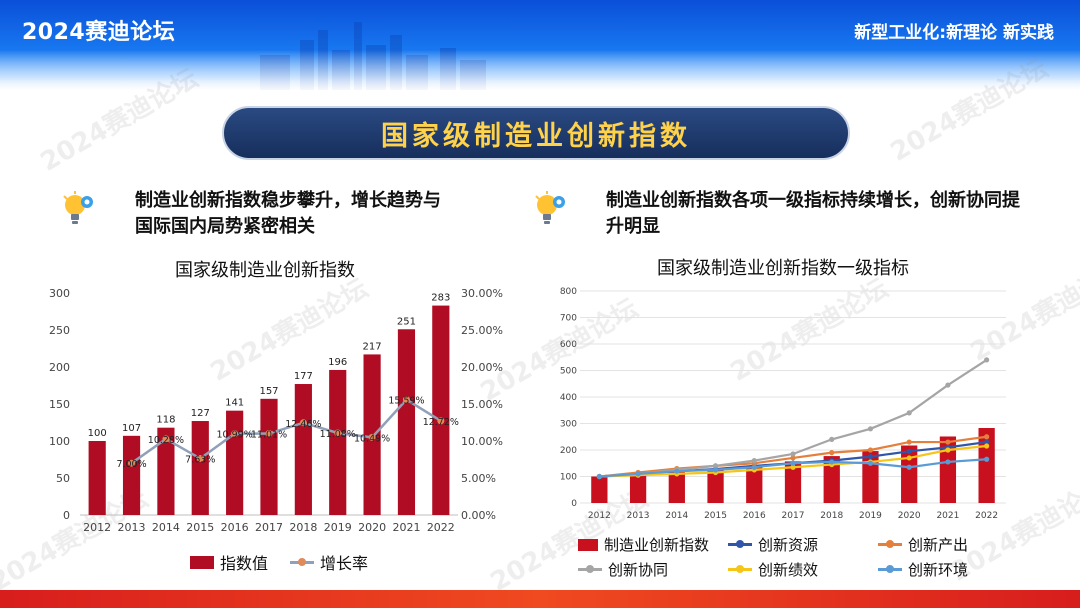  What do you see at coordinates (568, 345) in the screenshot?
I see `y-tick-label: 600` at bounding box center [568, 345].